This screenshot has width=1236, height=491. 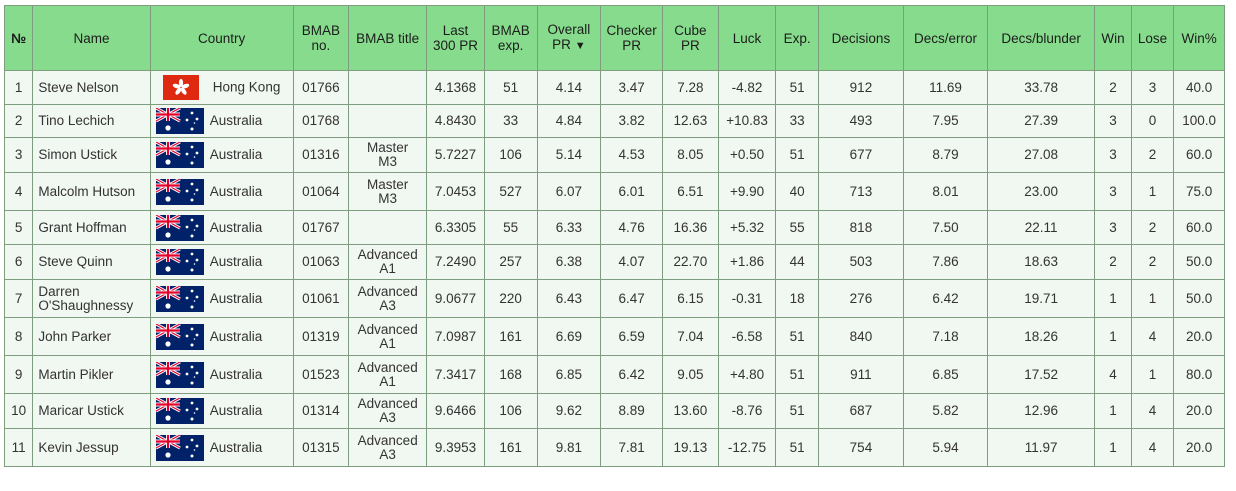 I want to click on cell-decisions: 276, so click(x=860, y=298).